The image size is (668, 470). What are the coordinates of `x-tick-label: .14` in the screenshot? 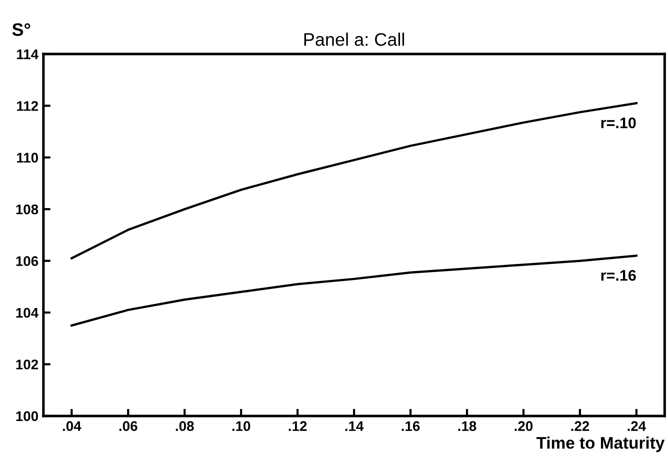 It's located at (354, 426).